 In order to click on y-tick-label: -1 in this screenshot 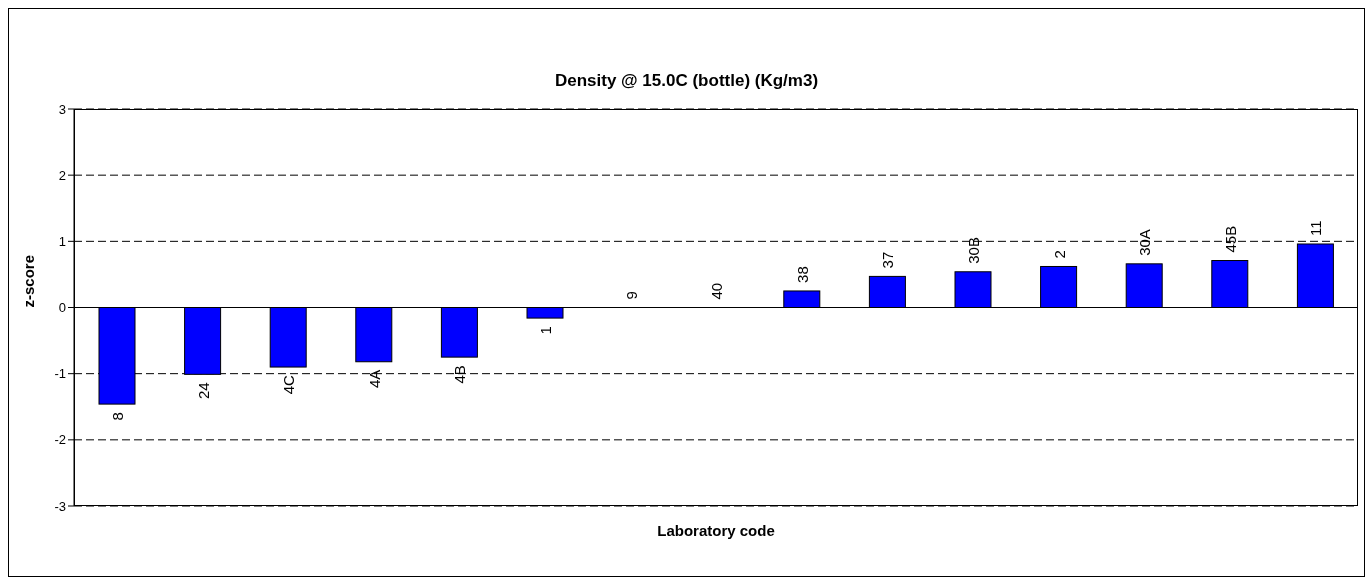, I will do `click(60, 374)`.